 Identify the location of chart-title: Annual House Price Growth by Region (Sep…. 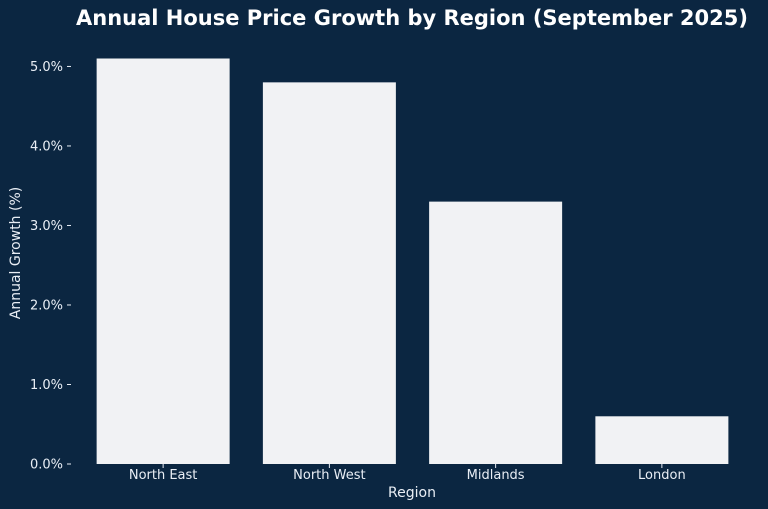
(412, 18).